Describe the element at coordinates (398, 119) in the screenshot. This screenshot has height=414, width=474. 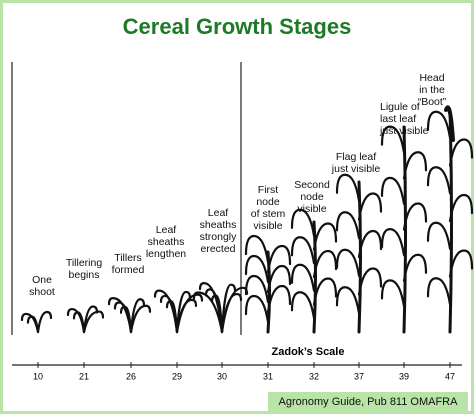
I see `stage-label: last leaf` at that location.